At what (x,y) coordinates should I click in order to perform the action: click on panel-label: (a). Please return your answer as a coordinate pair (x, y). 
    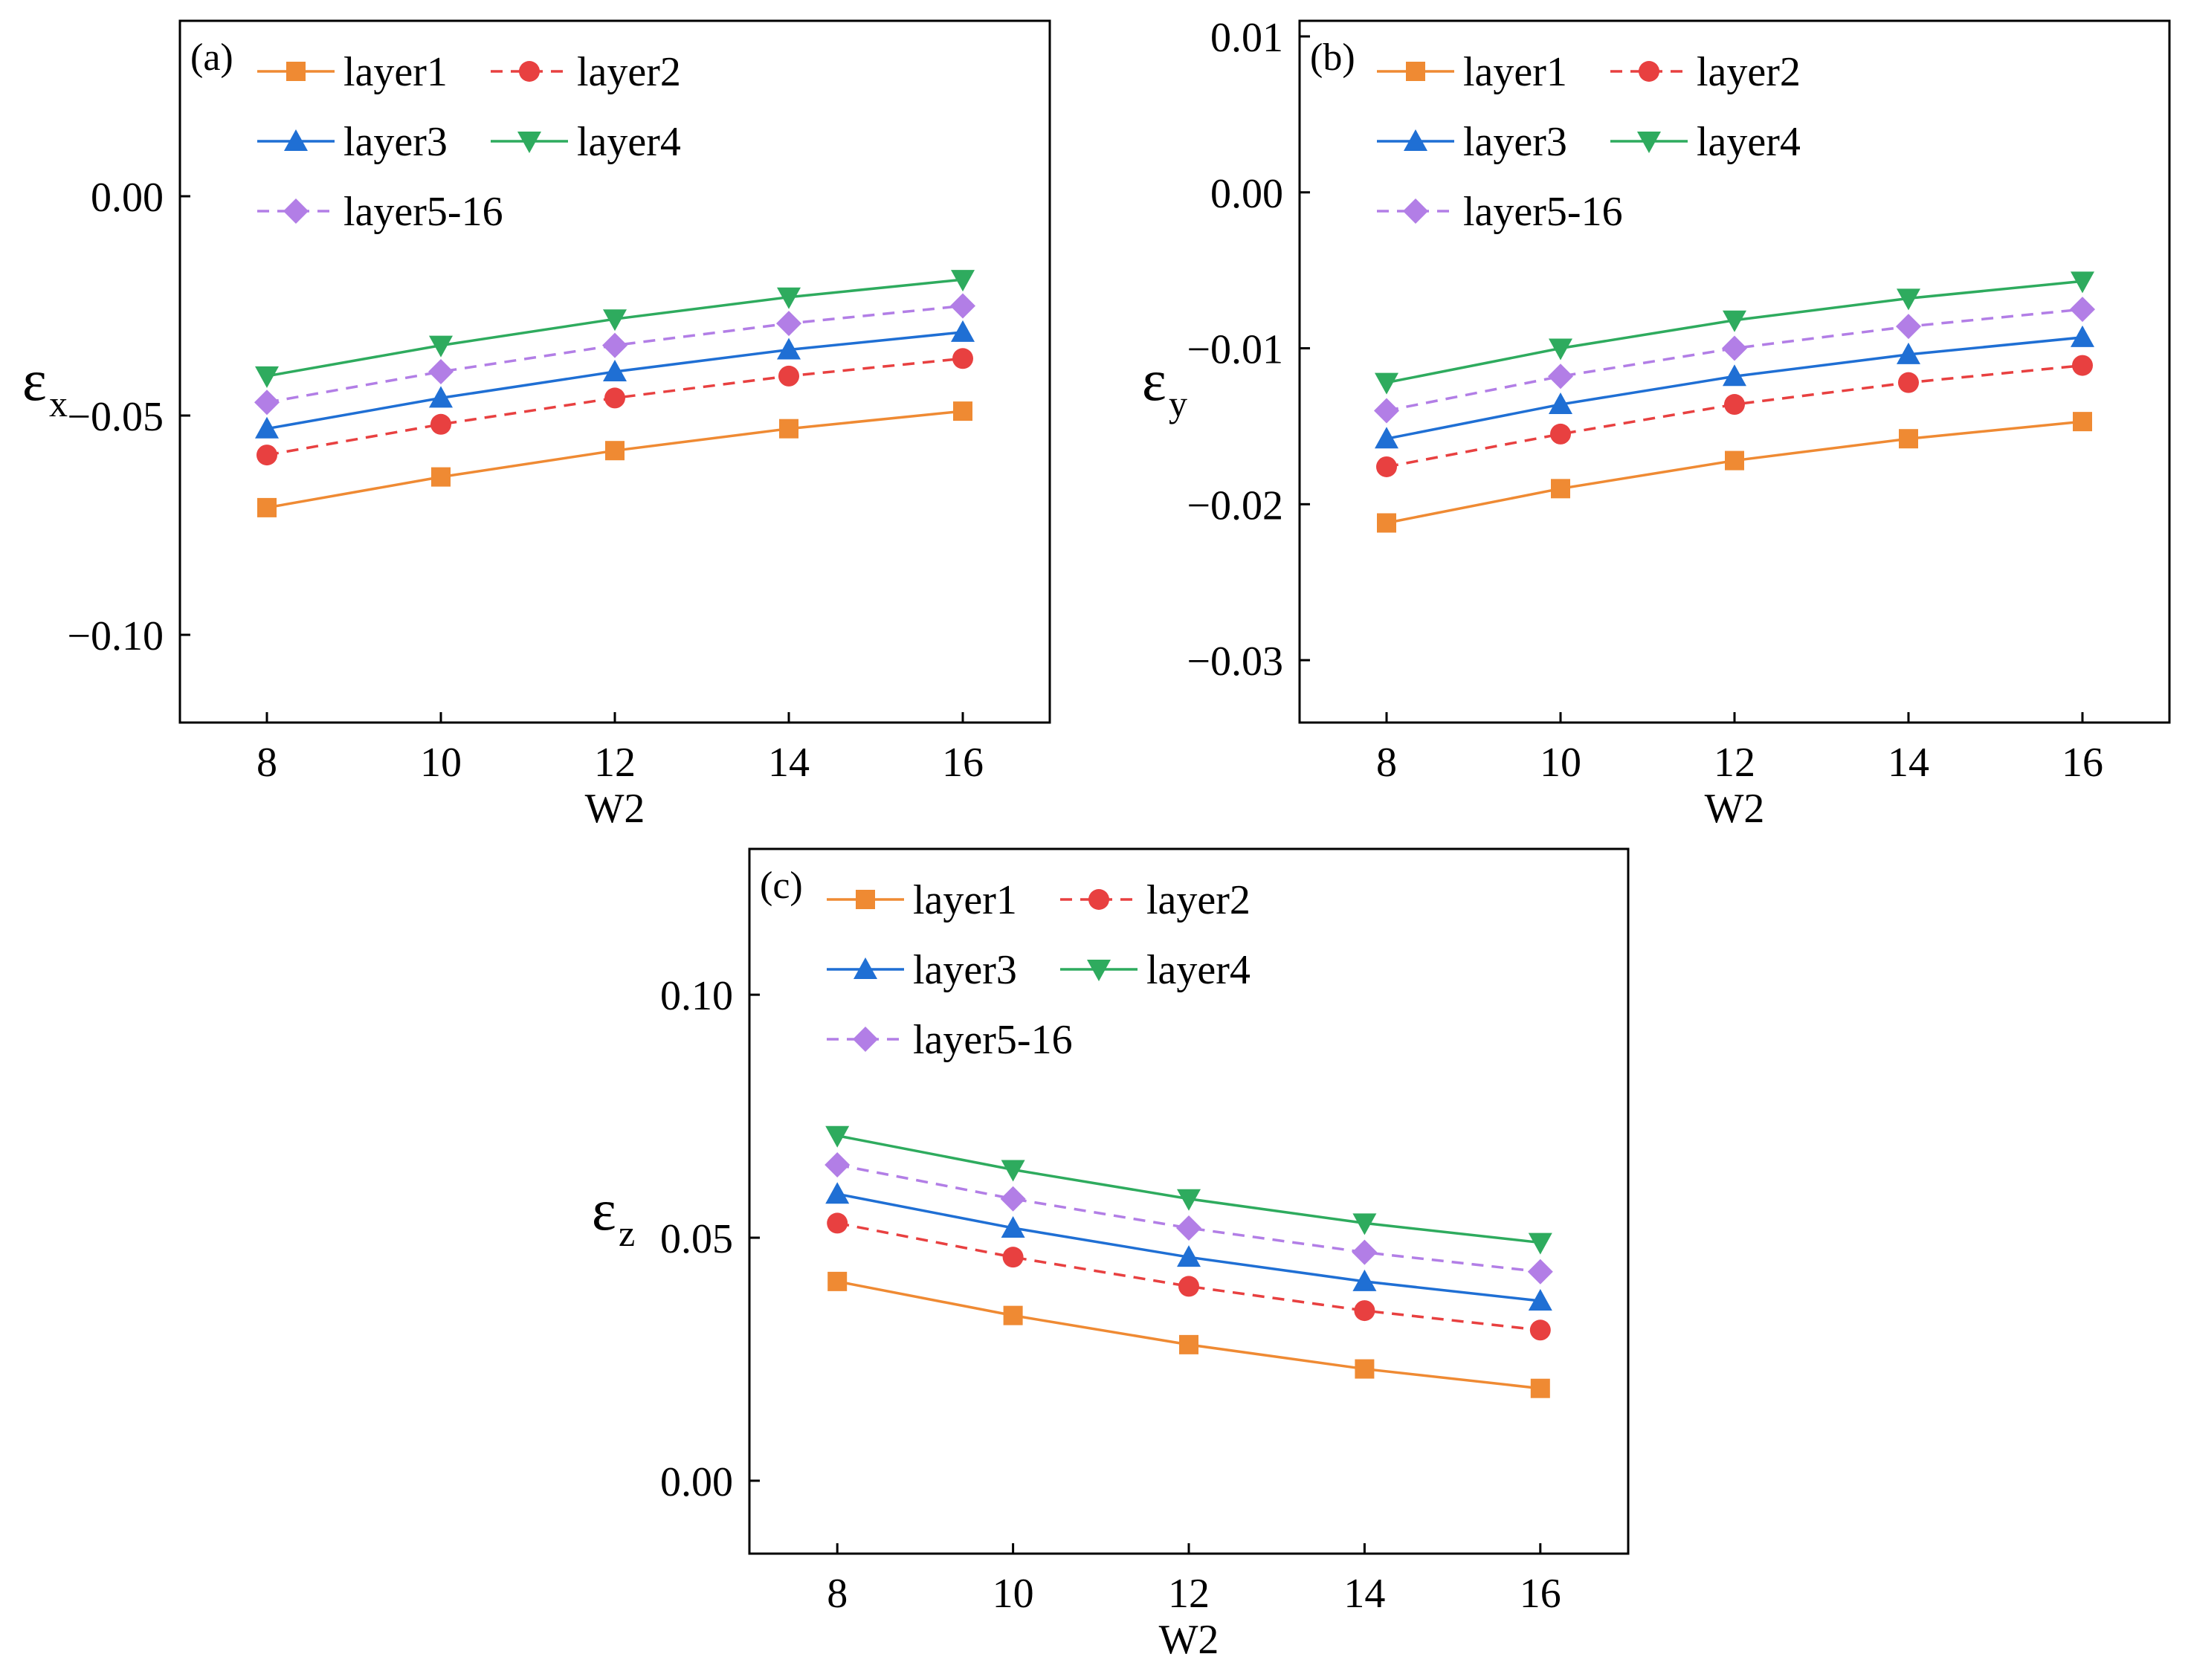
    Looking at the image, I should click on (211, 58).